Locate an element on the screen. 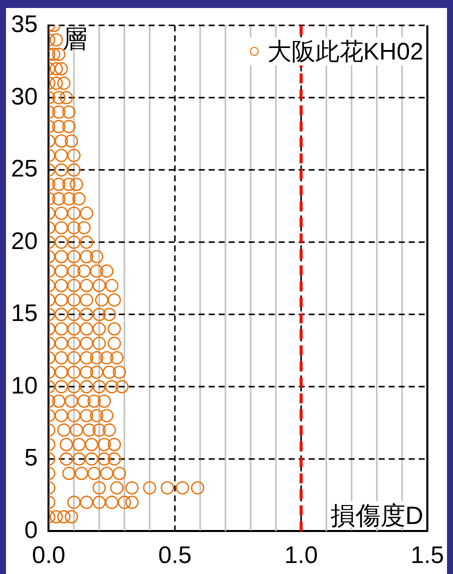 The image size is (453, 574). x-tick-label: 0.0 is located at coordinates (49, 556).